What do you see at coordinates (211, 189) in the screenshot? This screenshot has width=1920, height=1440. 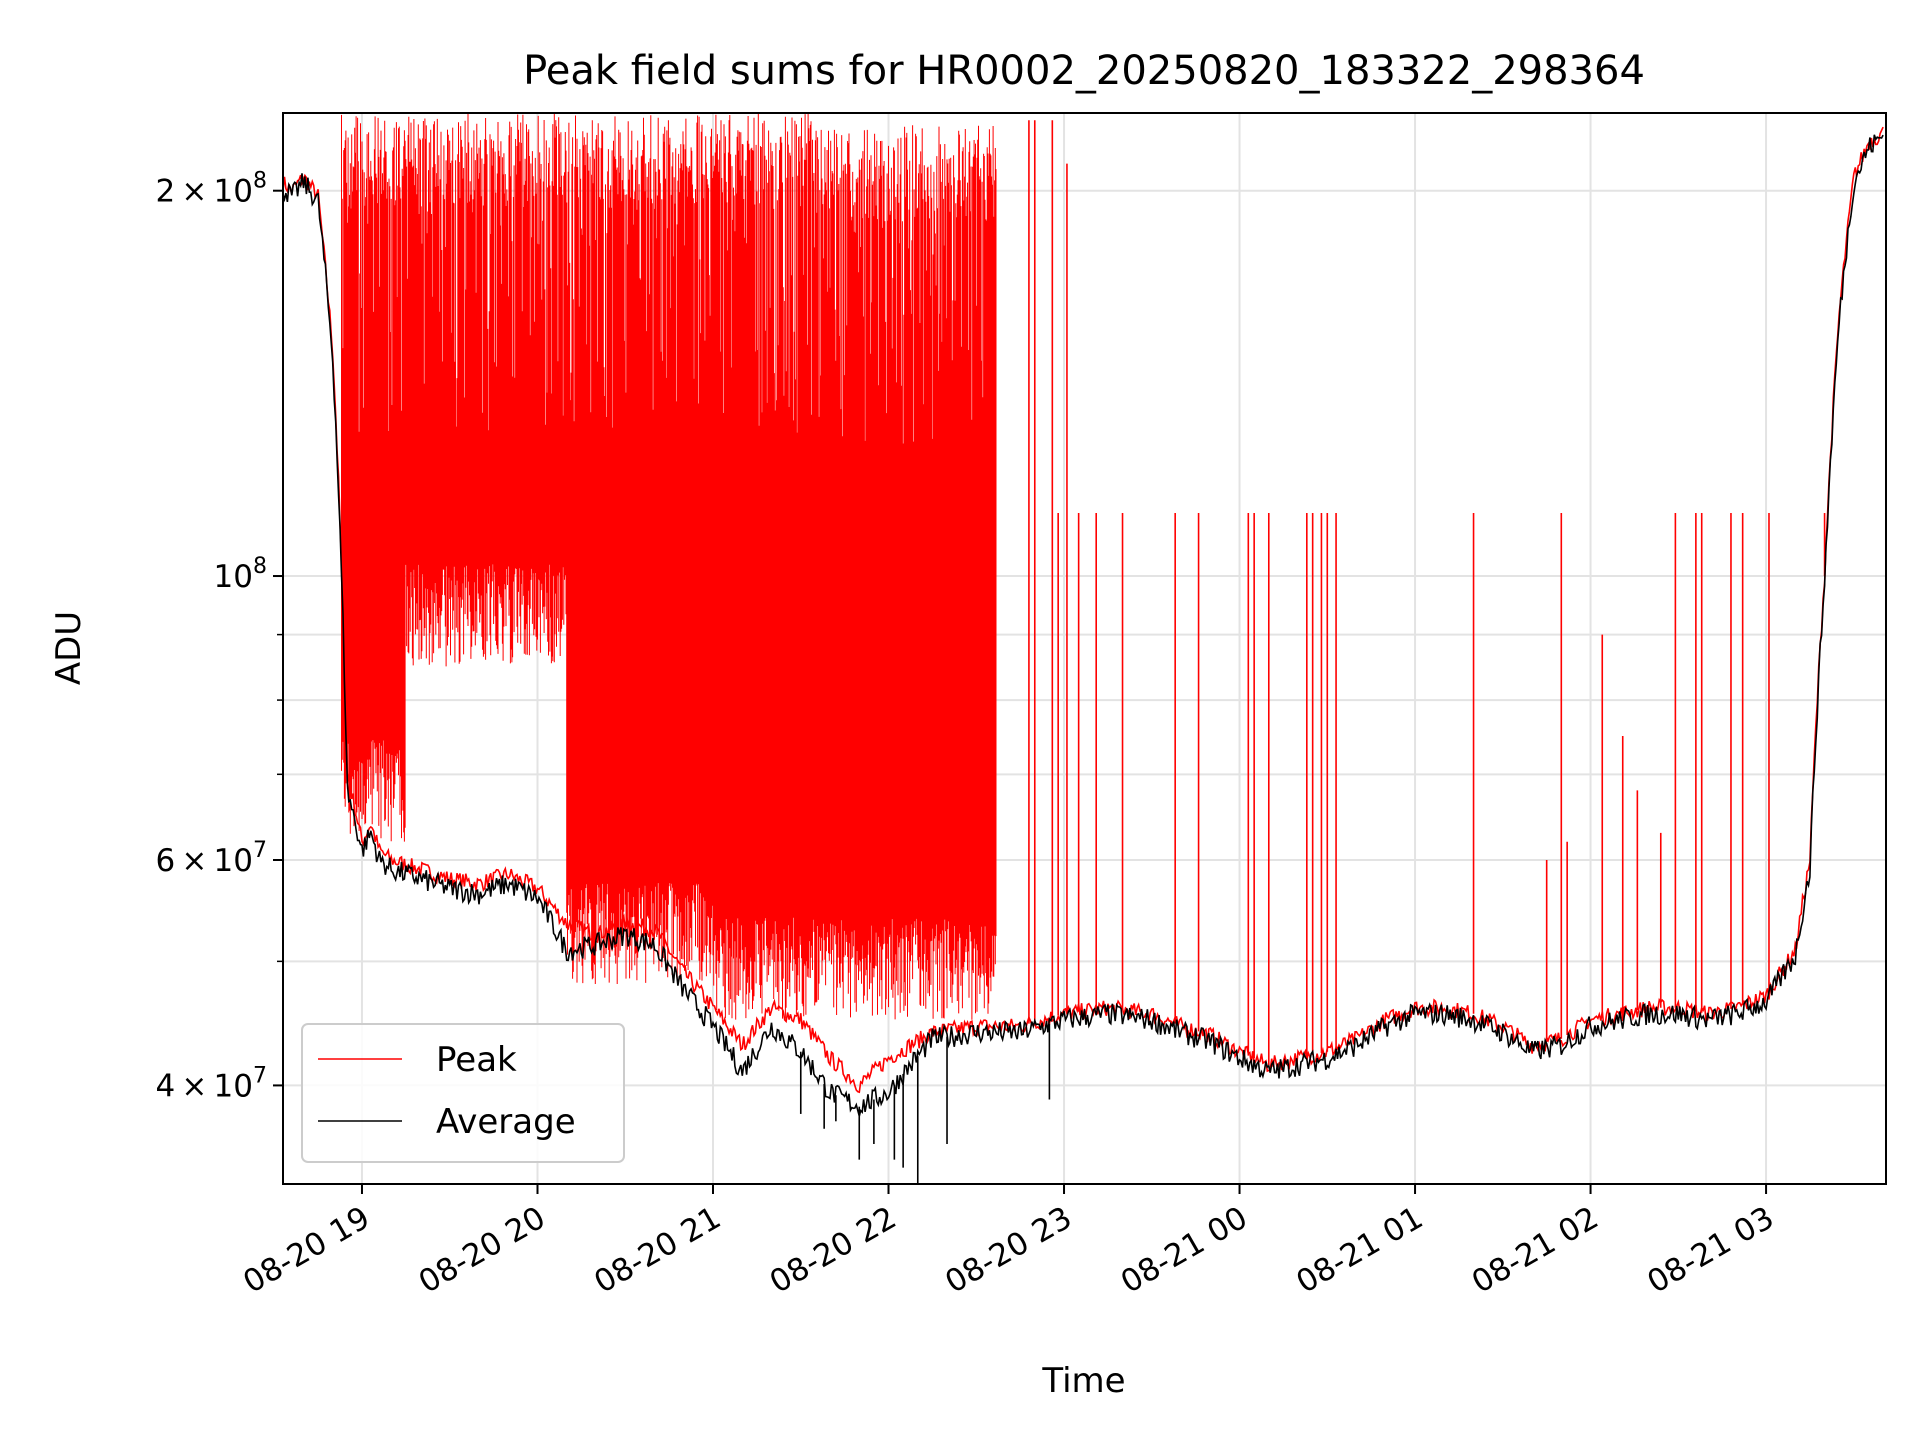 I see `y-tick-label-3: 2 × 108` at bounding box center [211, 189].